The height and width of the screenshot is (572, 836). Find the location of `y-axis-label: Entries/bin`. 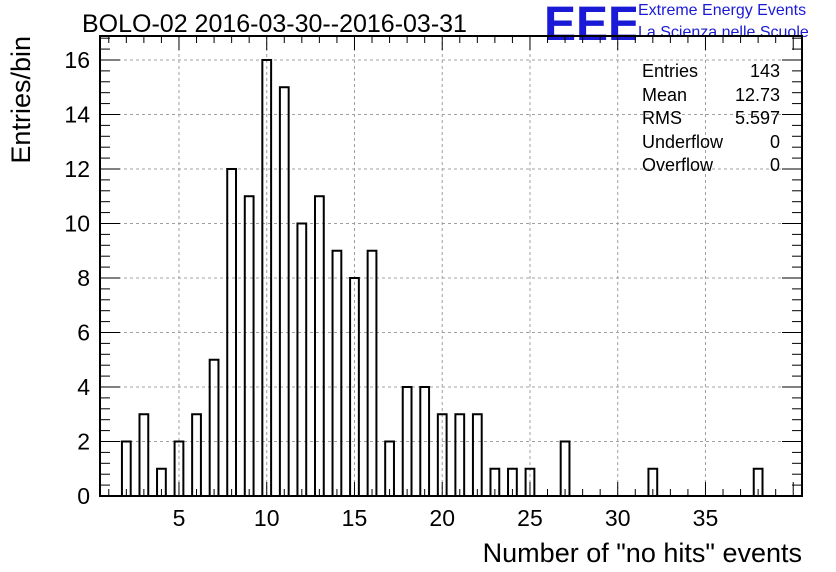

y-axis-label: Entries/bin is located at coordinates (21, 100).